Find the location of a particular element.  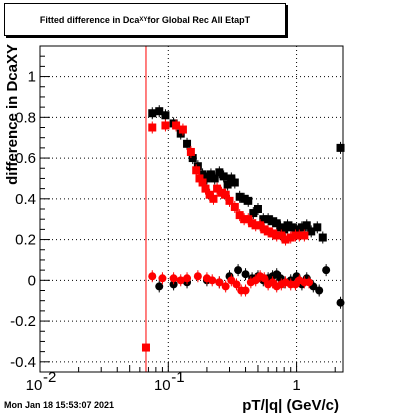

x-tick-label-exponent: -1 is located at coordinates (177, 377).